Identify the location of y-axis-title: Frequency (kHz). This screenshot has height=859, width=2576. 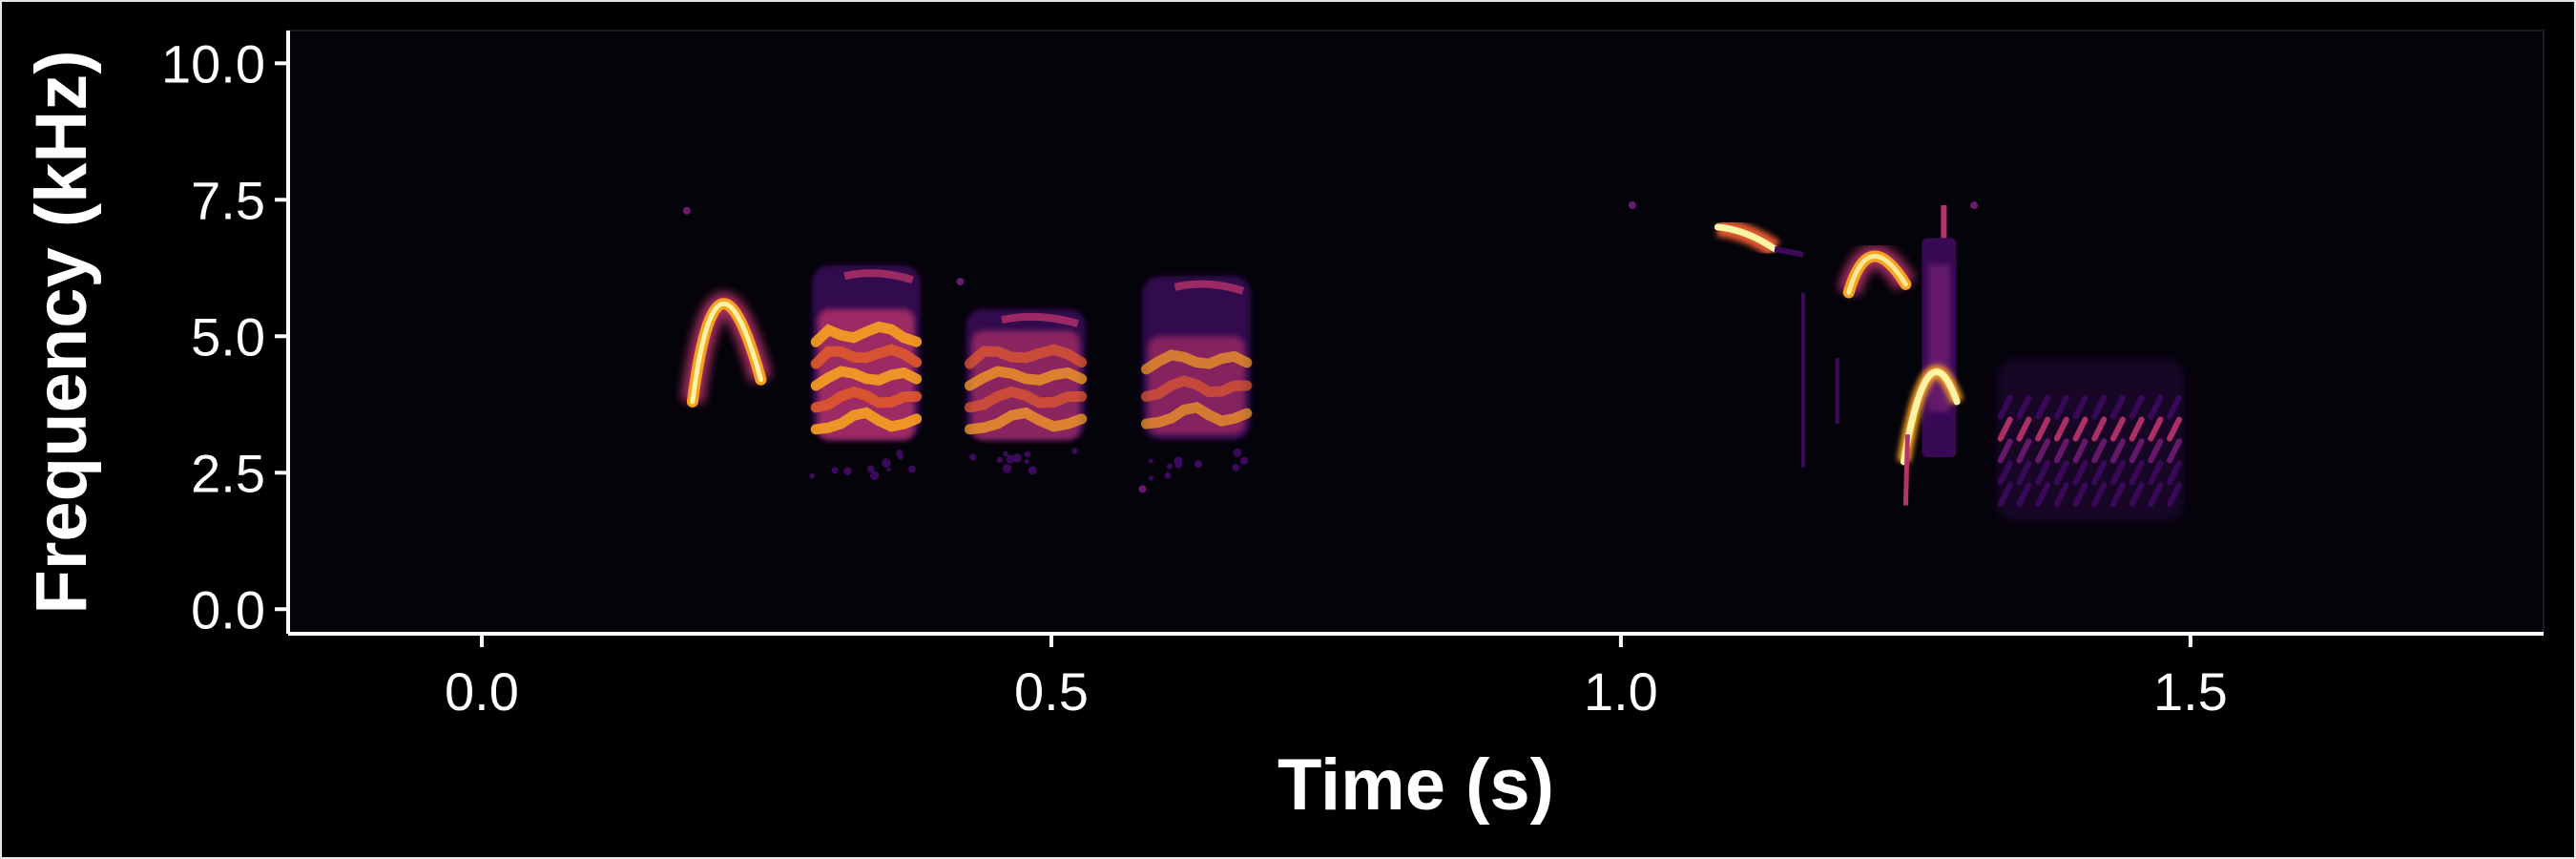
(61, 332).